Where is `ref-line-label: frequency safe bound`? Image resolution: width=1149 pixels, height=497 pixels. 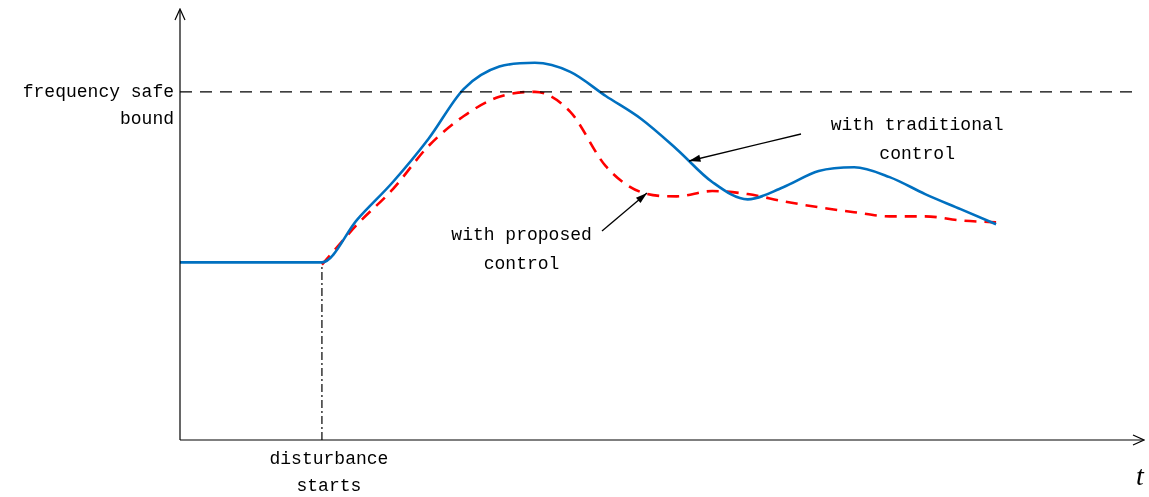 ref-line-label: frequency safe bound is located at coordinates (98, 105).